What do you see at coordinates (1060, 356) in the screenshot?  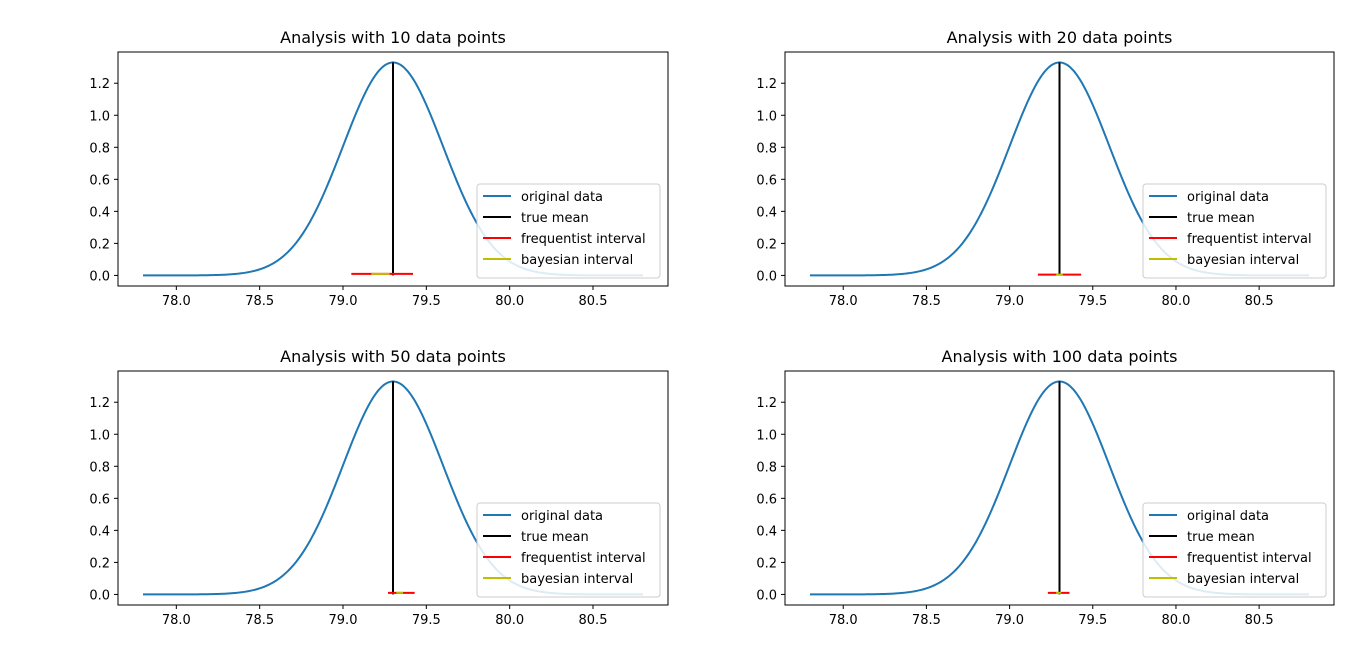 I see `subplot-title: Analysis with 100 data points` at bounding box center [1060, 356].